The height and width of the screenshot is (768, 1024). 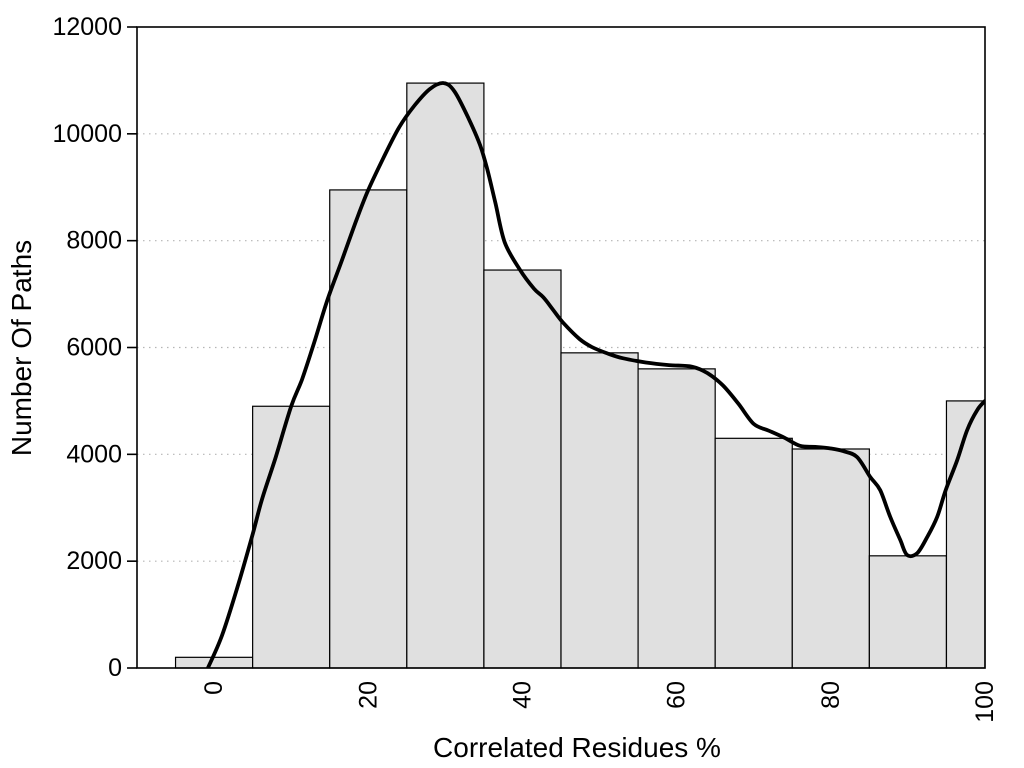 I want to click on y-tick-label: 10000, so click(x=87, y=134).